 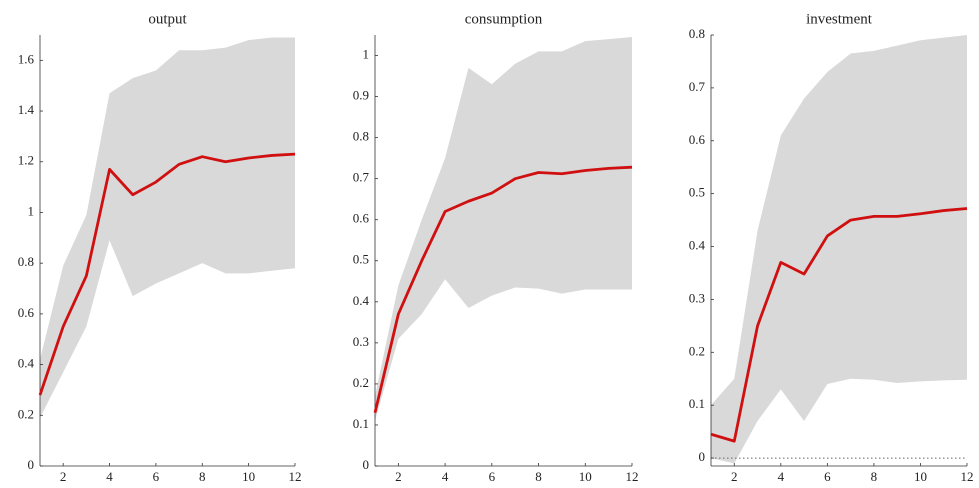 I want to click on panel-title: consumption, so click(x=504, y=19).